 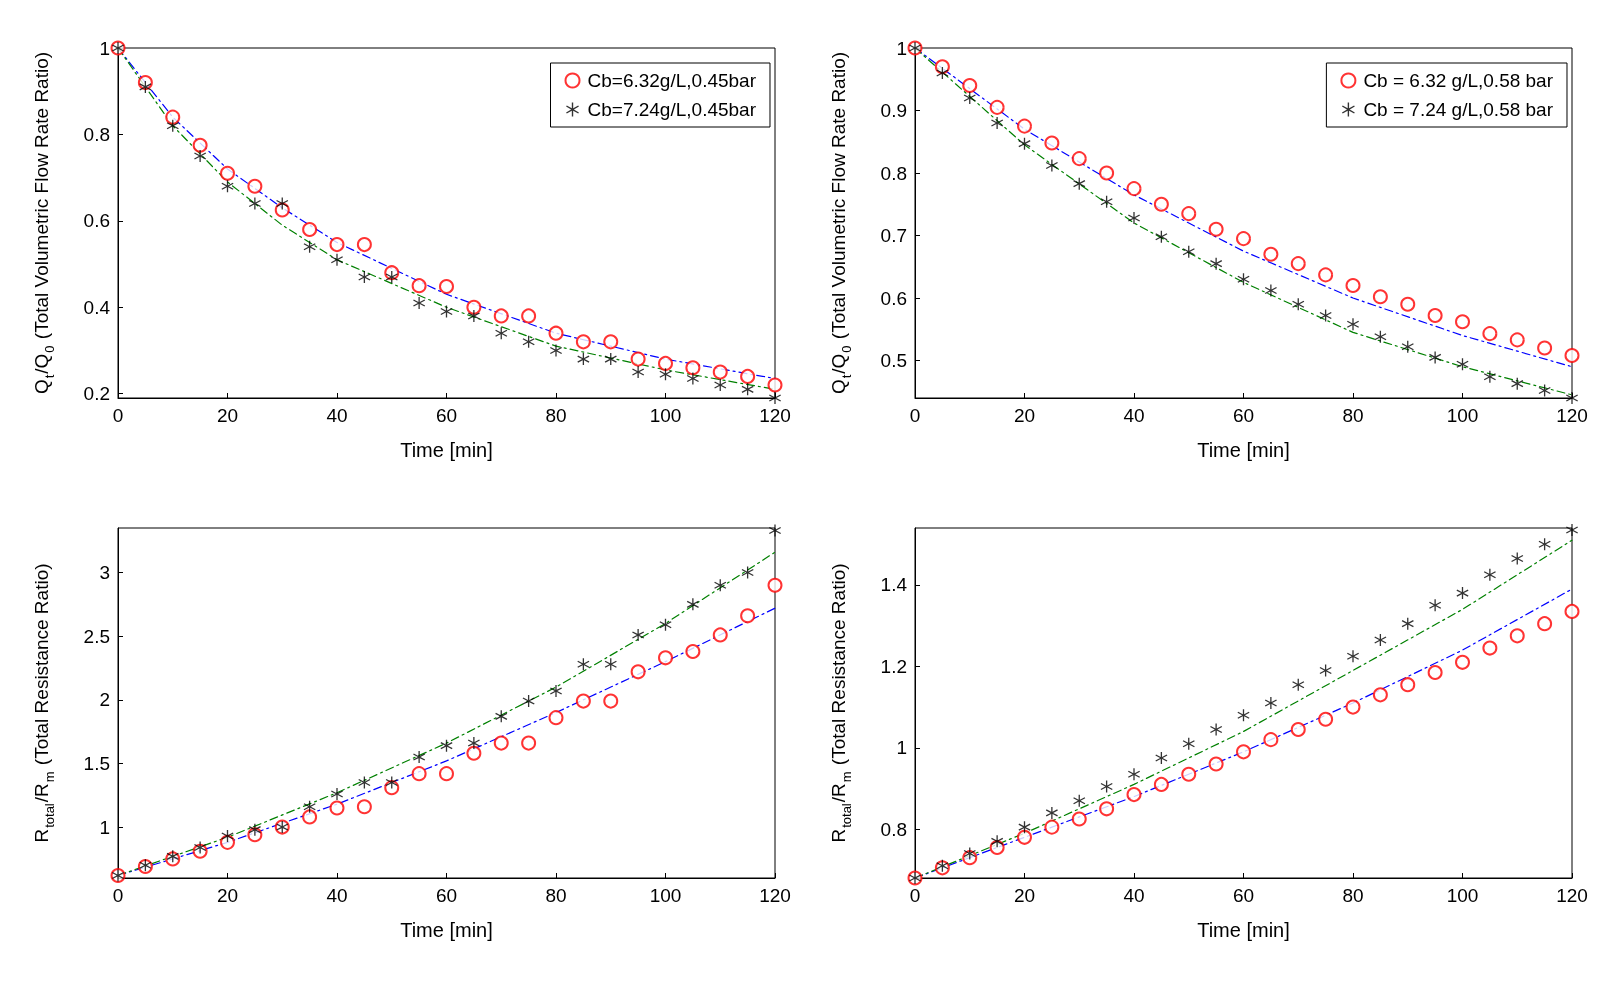 I want to click on y-tick-label: 3, so click(x=104, y=573).